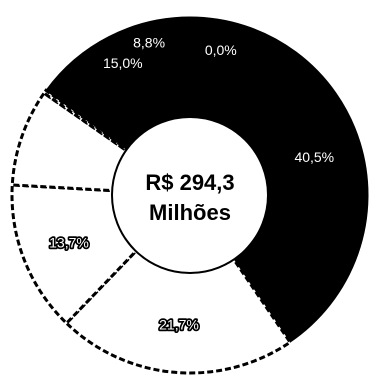 This screenshot has height=392, width=383. What do you see at coordinates (190, 212) in the screenshot?
I see `center-label-unit: Milhões` at bounding box center [190, 212].